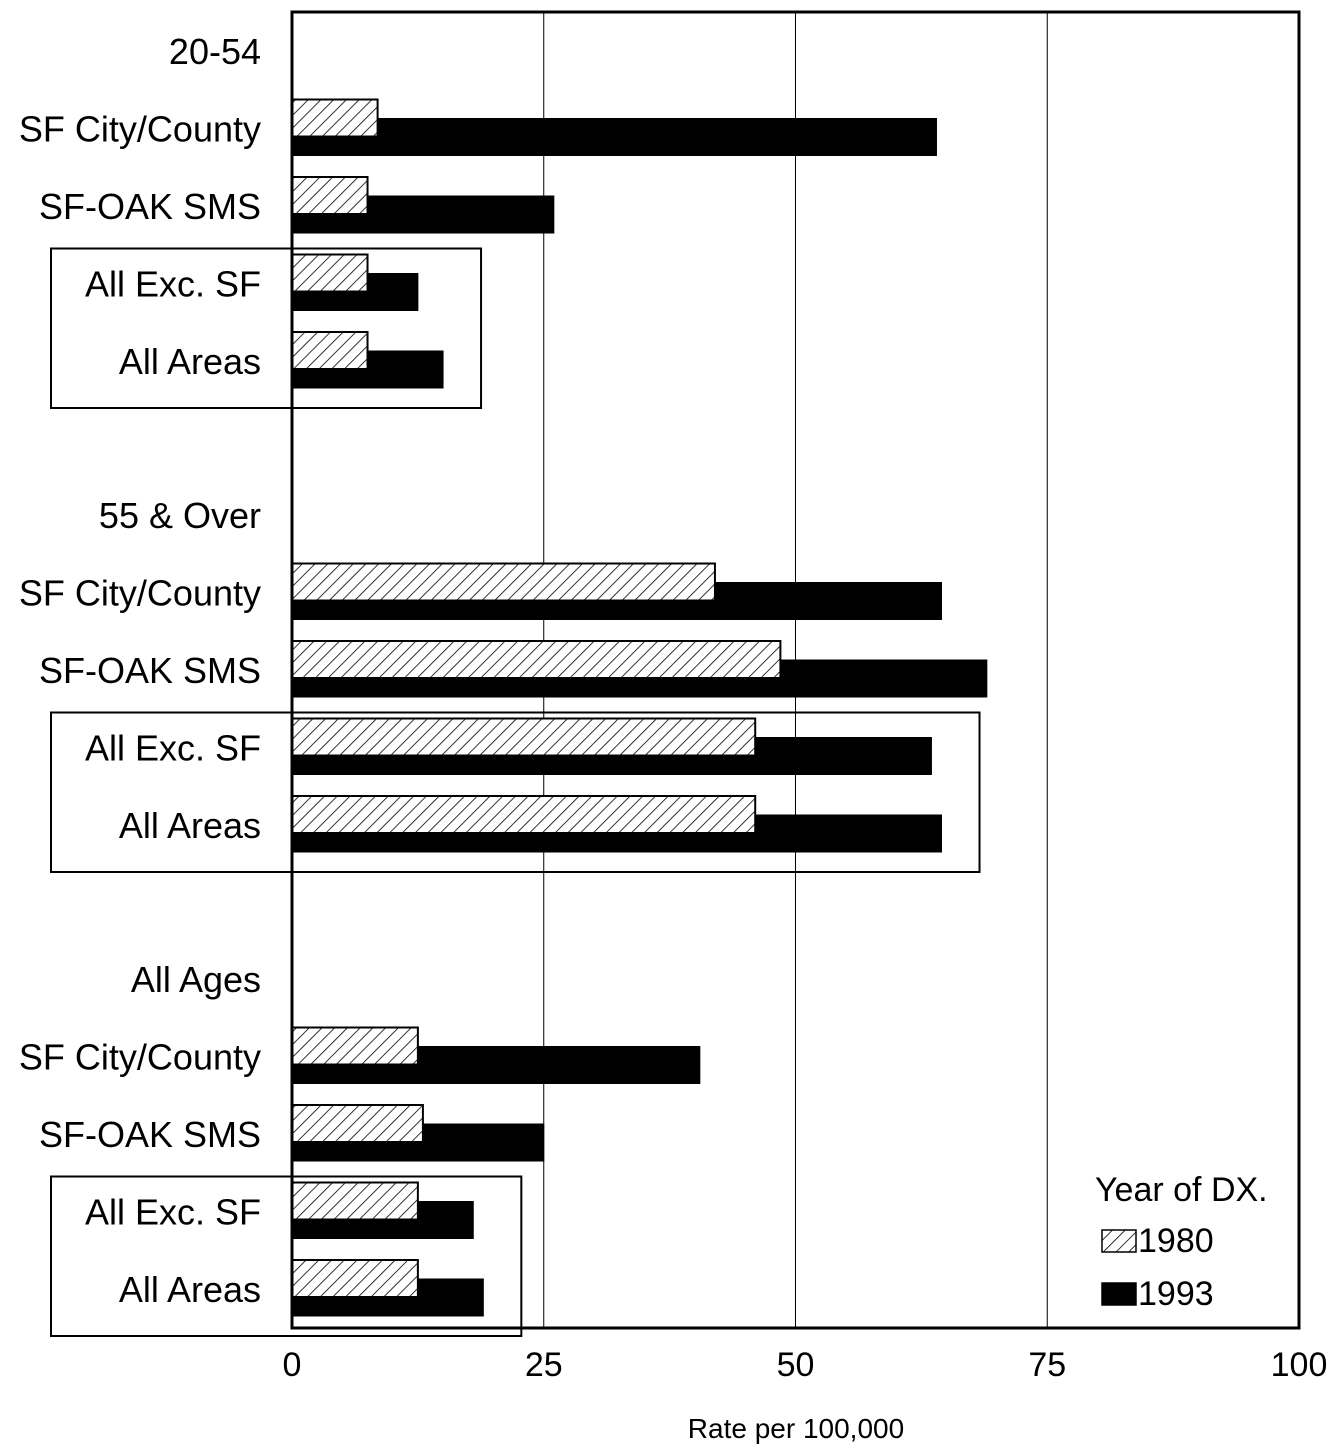 This screenshot has width=1333, height=1445. What do you see at coordinates (215, 51) in the screenshot?
I see `group-label-0: 20-54` at bounding box center [215, 51].